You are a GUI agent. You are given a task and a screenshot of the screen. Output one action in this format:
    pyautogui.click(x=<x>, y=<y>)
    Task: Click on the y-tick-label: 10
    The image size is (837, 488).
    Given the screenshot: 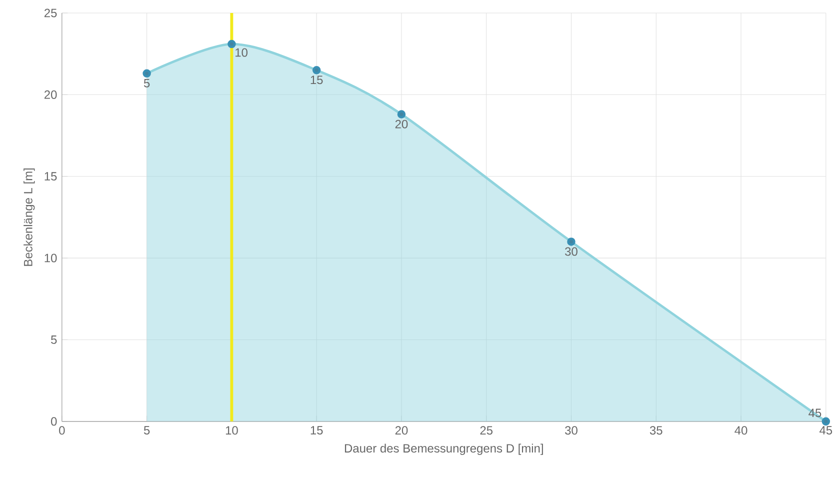 What is the action you would take?
    pyautogui.click(x=50, y=258)
    